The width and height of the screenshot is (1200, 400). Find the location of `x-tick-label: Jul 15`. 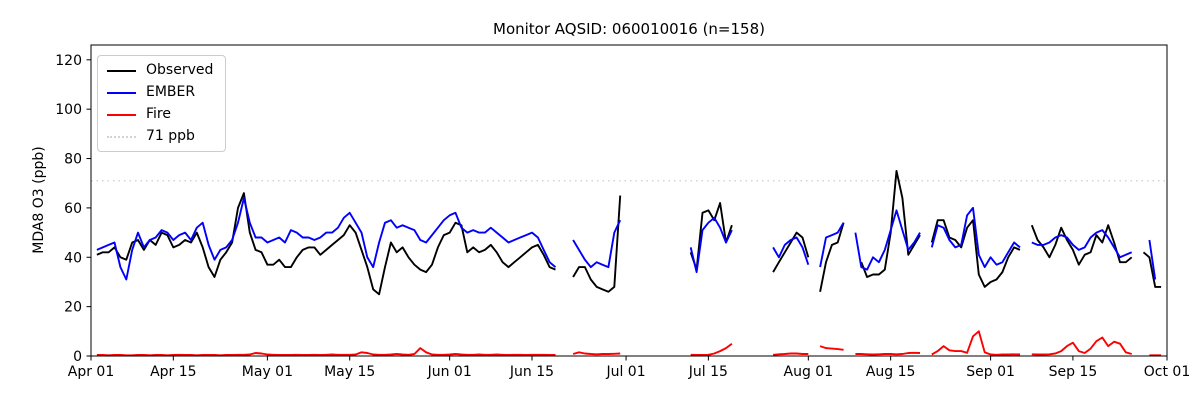

x-tick-label: Jul 15 is located at coordinates (708, 372).